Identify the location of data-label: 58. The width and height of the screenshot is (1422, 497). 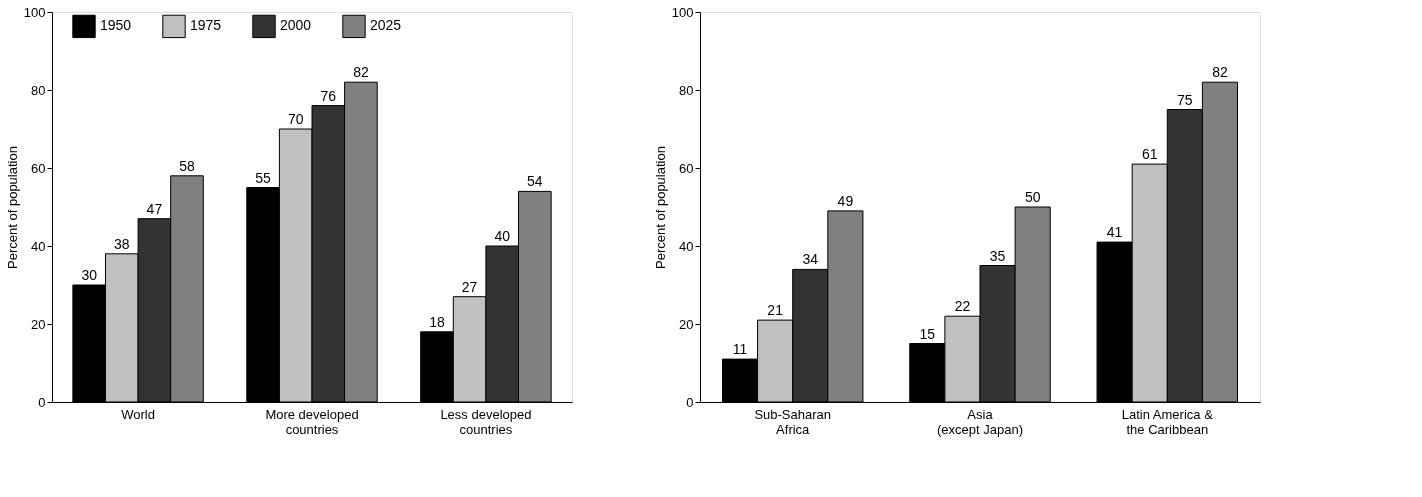
(187, 165).